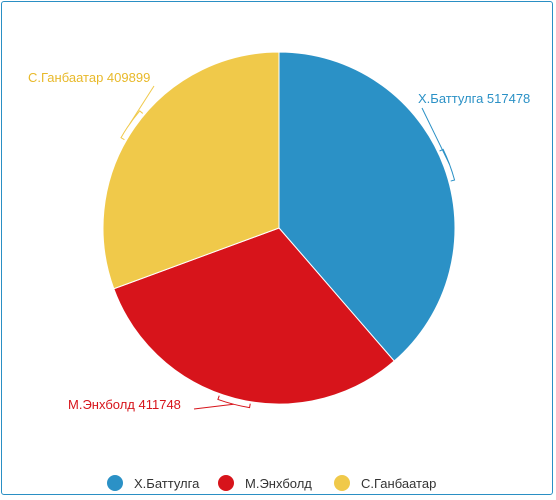  I want to click on legend: Х.Баттулга М.Энхболд С.Ганбаатар, so click(271, 483).